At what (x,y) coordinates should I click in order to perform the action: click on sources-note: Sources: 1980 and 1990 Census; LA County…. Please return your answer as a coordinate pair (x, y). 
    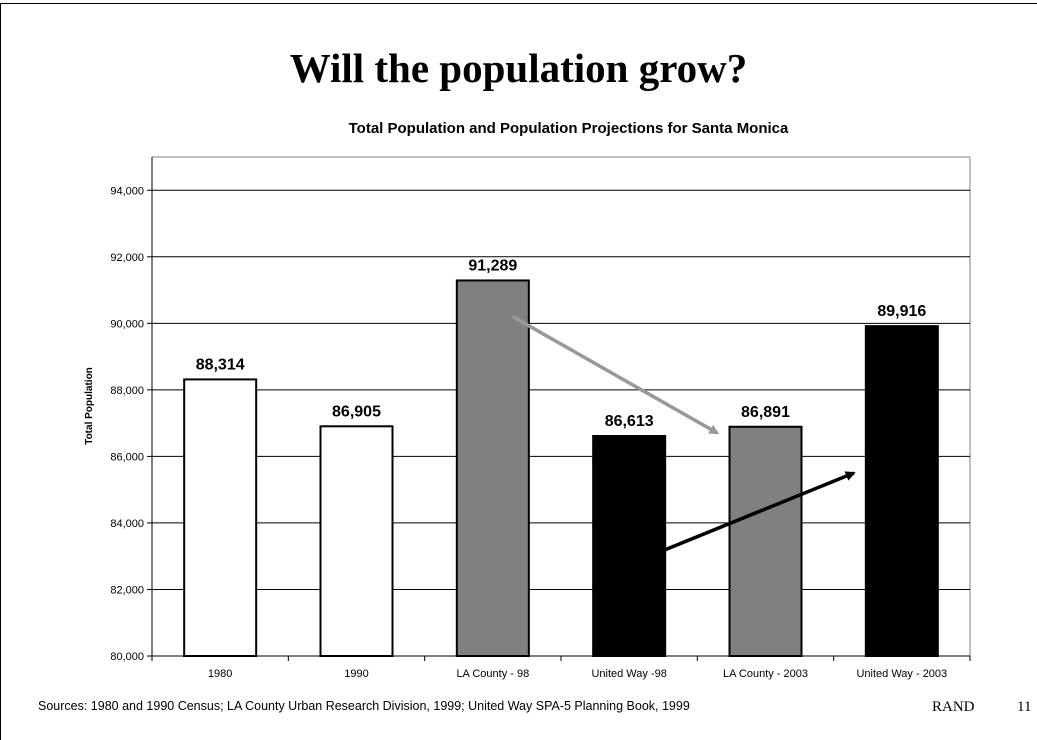
    Looking at the image, I should click on (364, 706).